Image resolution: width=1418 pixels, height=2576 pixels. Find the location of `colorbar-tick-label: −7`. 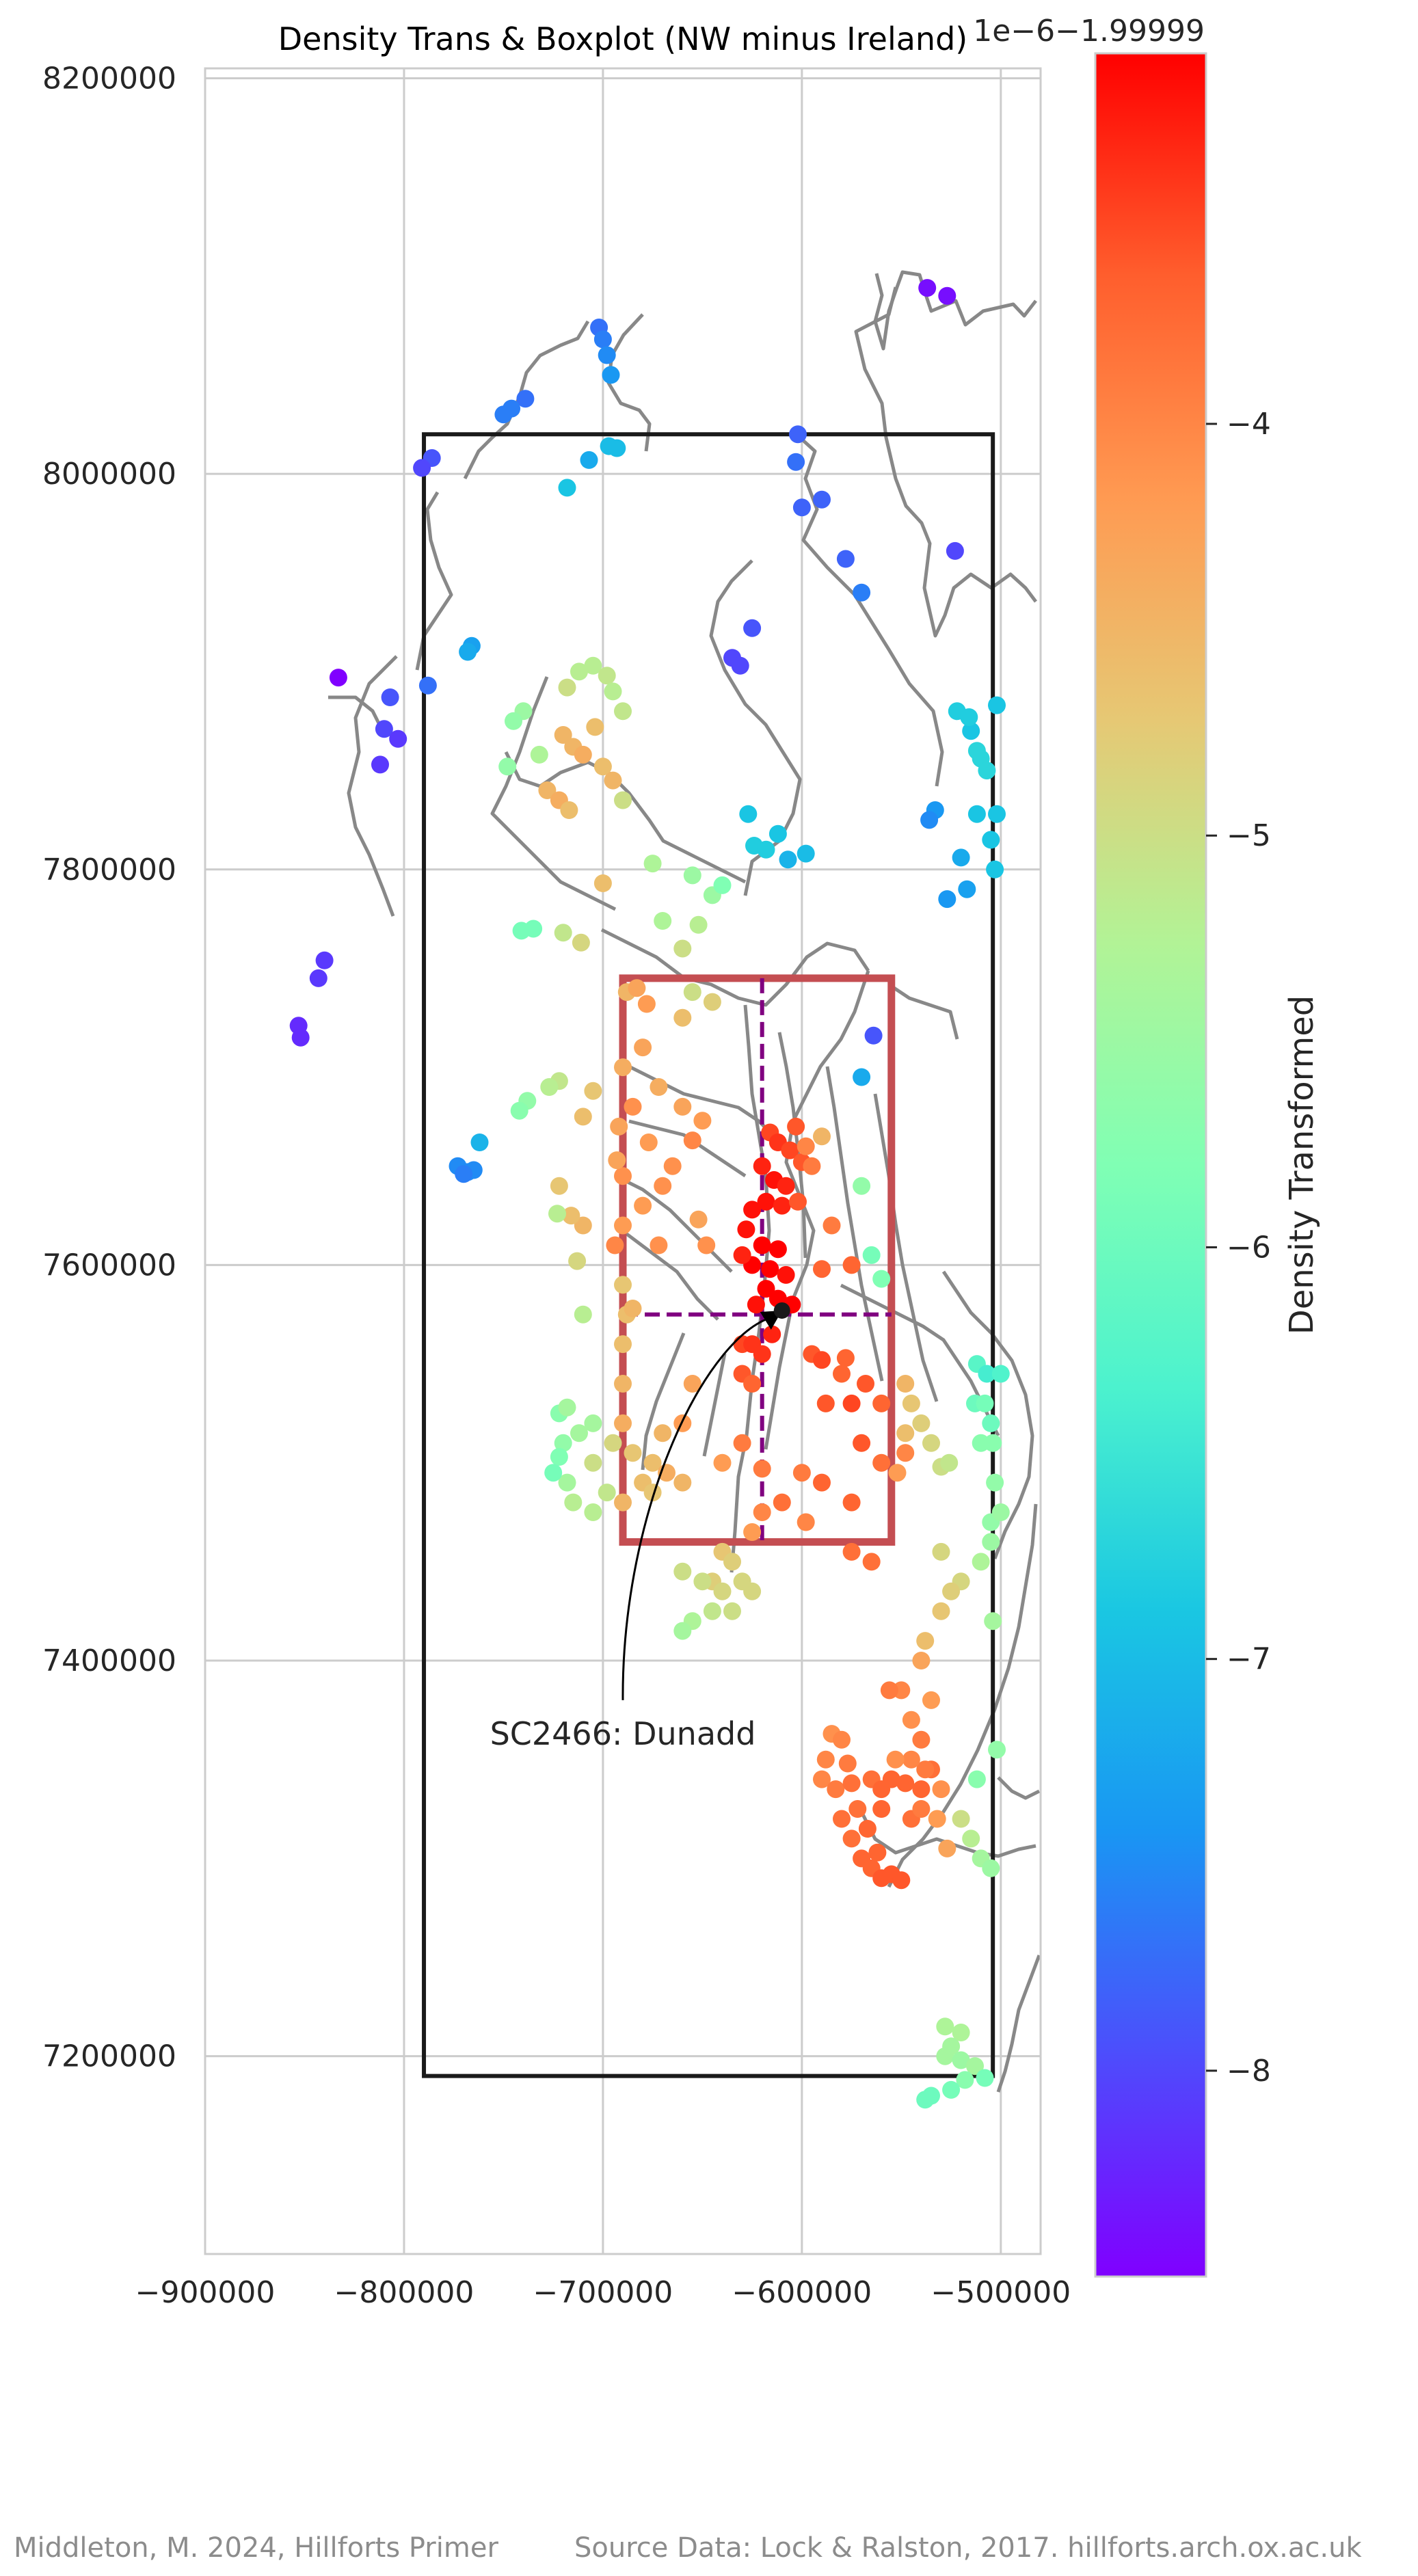

colorbar-tick-label: −7 is located at coordinates (1249, 1659).